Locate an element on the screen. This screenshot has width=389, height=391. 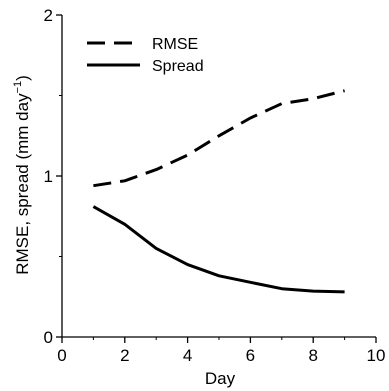
y-tick-label: 2 is located at coordinates (48, 15).